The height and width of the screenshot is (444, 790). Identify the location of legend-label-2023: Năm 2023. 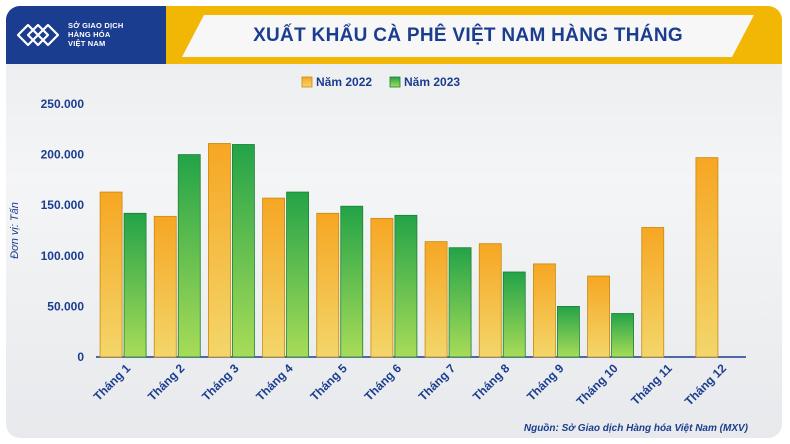
(432, 82).